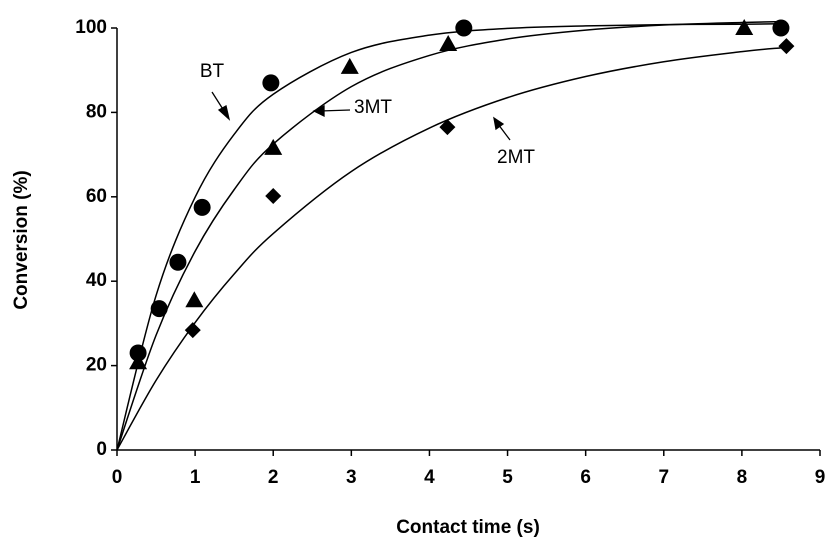  Describe the element at coordinates (820, 477) in the screenshot. I see `x-tick-label: 9` at that location.